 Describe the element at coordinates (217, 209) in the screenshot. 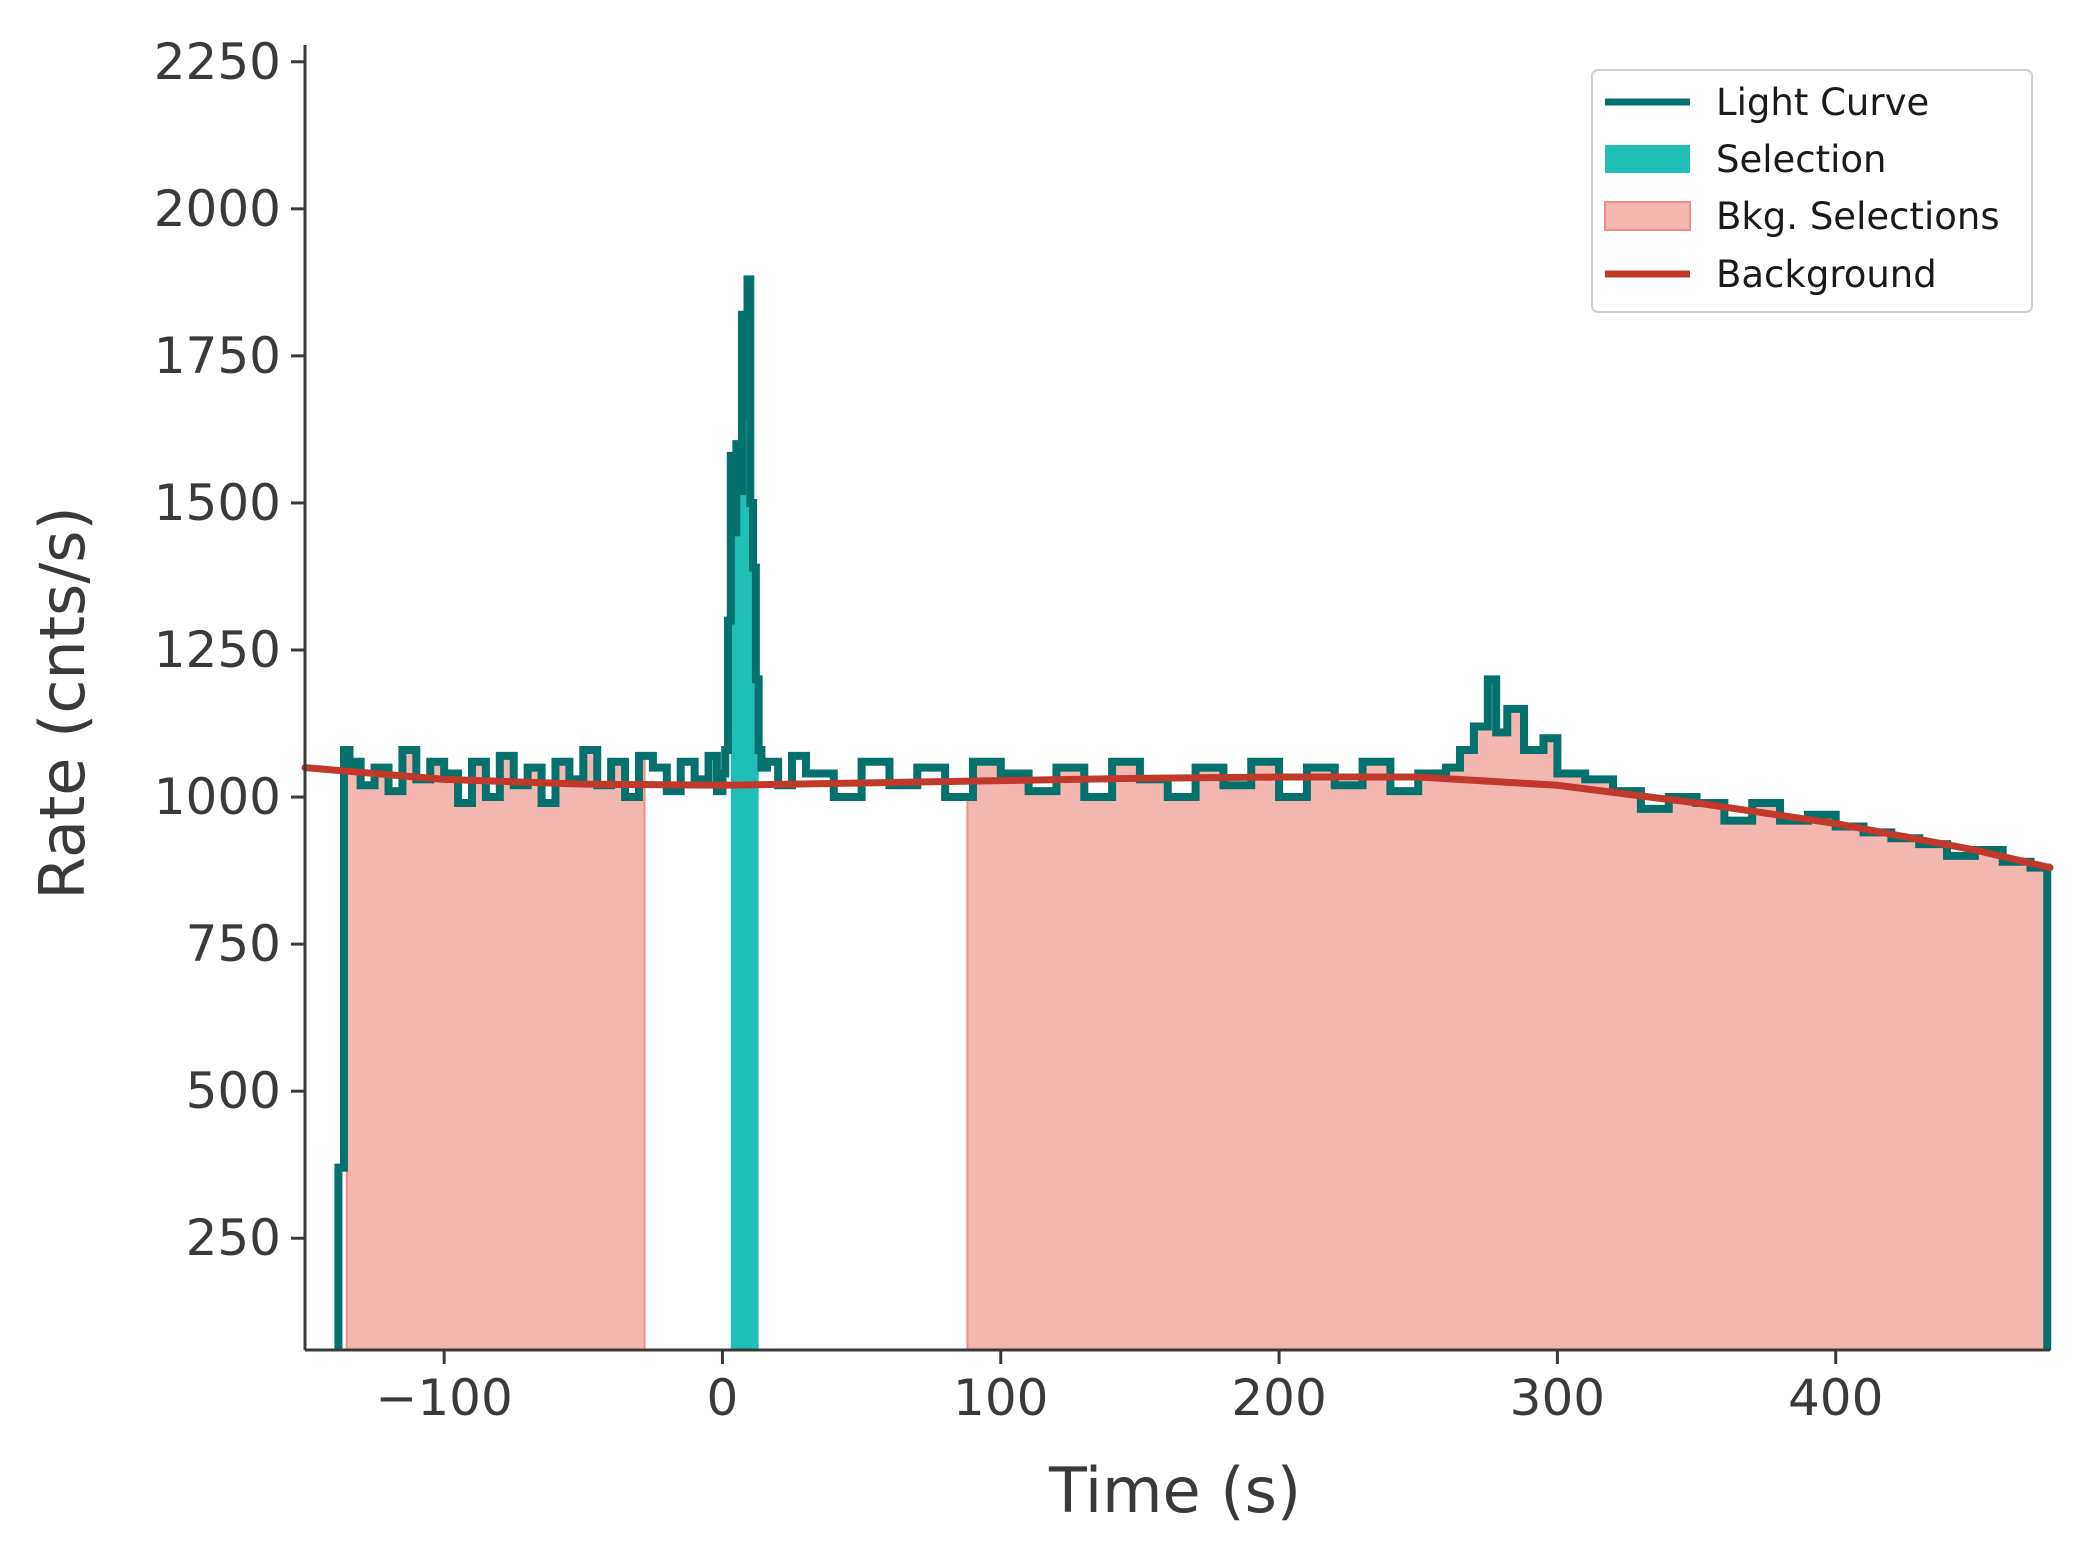

I see `y-tick-label: 2000` at that location.